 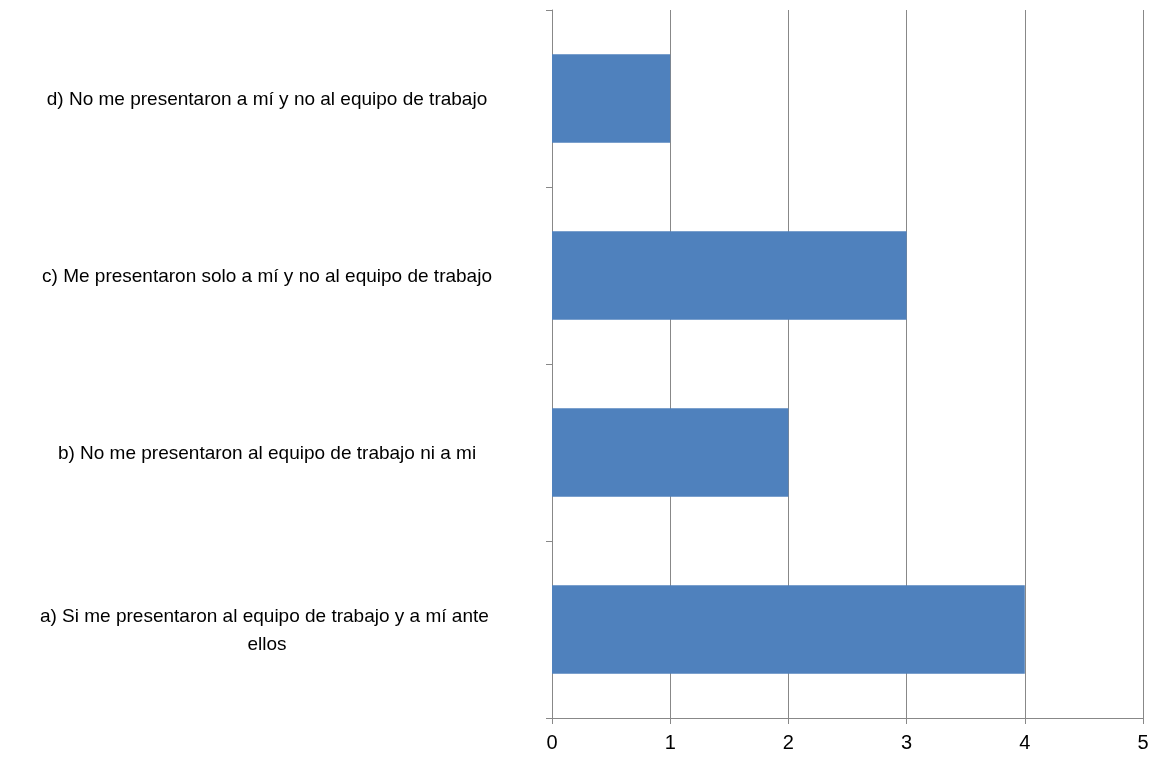 What do you see at coordinates (552, 742) in the screenshot?
I see `x-tick-label: 0` at bounding box center [552, 742].